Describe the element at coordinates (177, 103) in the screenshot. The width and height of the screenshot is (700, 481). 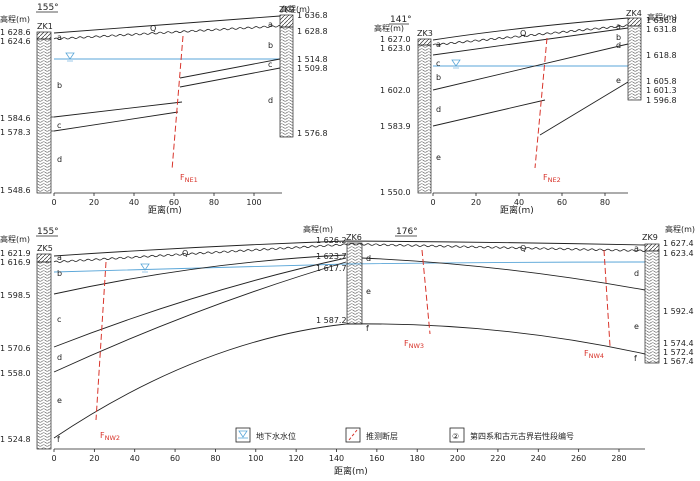
I see `fault-ne1-line` at that location.